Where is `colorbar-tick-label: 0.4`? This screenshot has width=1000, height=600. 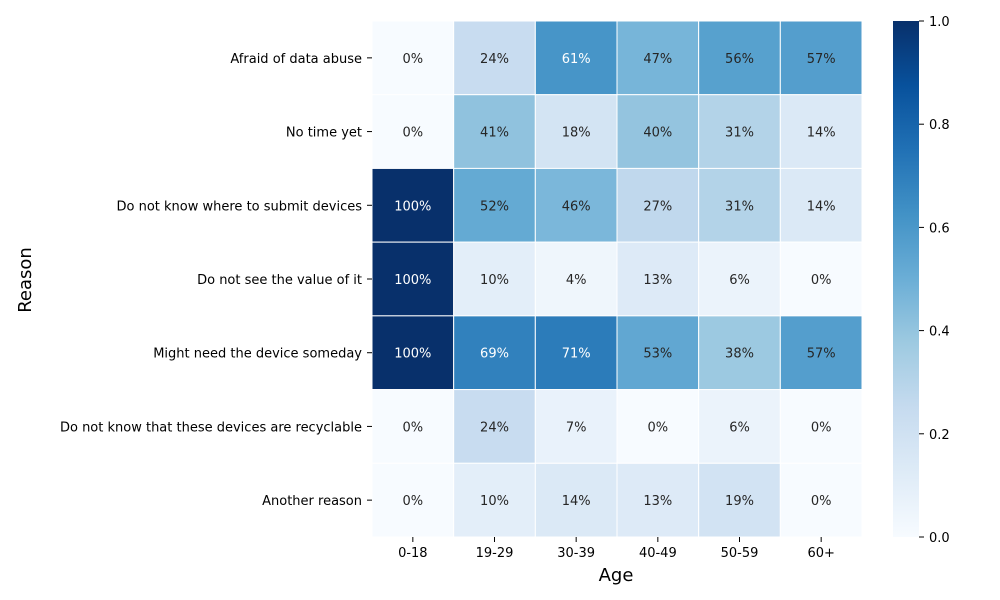
colorbar-tick-label: 0.4 is located at coordinates (939, 332).